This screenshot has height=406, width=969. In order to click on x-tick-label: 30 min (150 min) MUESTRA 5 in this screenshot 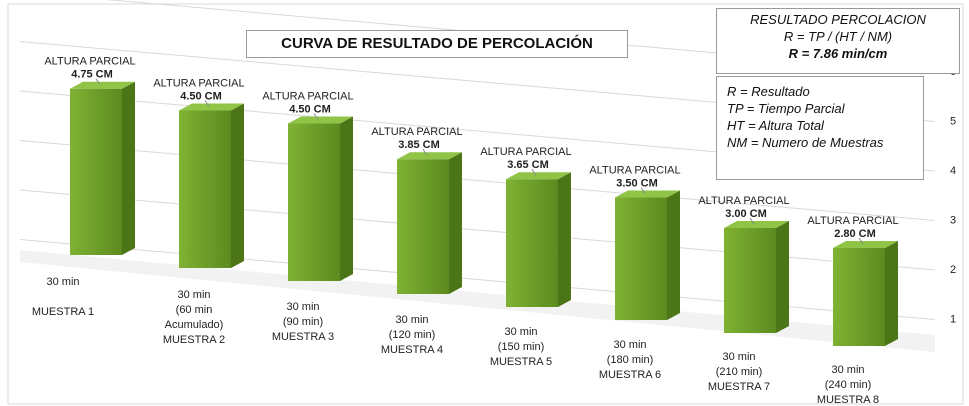, I will do `click(521, 347)`.